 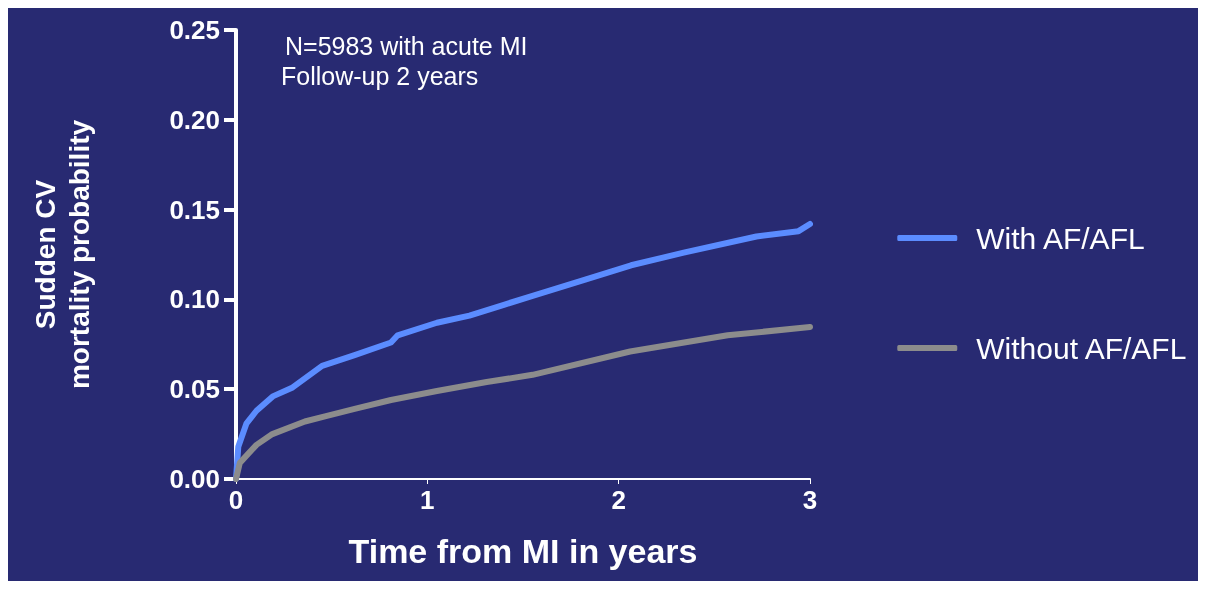 I want to click on x-tick-label: 0, so click(x=236, y=500).